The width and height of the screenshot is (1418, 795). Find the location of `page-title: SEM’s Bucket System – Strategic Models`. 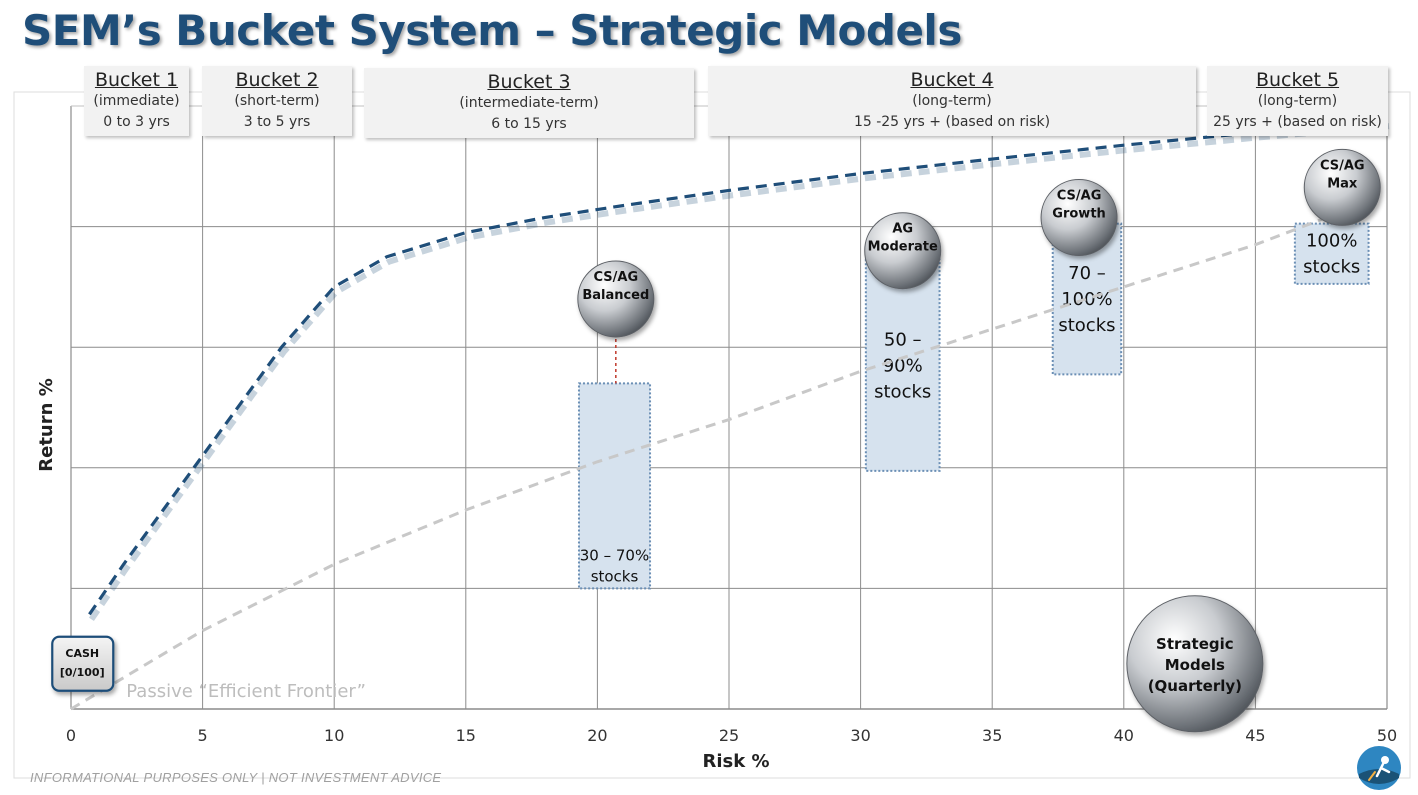

page-title: SEM’s Bucket System – Strategic Models is located at coordinates (492, 30).